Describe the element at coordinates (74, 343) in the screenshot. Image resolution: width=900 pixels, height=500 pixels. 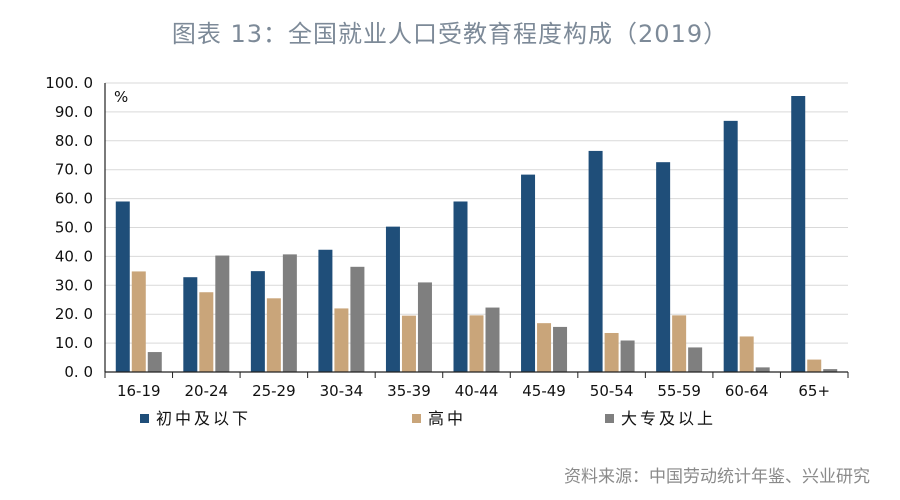
I see `y-tick-label: 10. 0` at that location.